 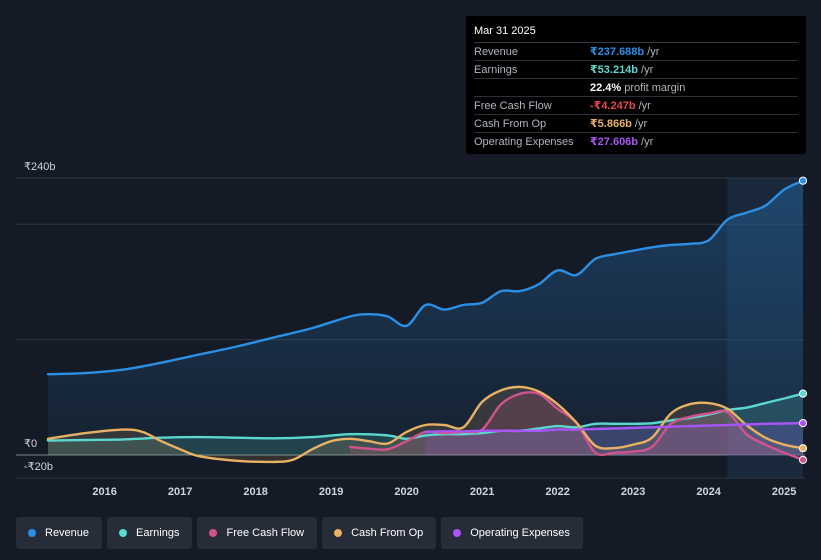 I want to click on legend-label: Operating Expenses, so click(x=520, y=533).